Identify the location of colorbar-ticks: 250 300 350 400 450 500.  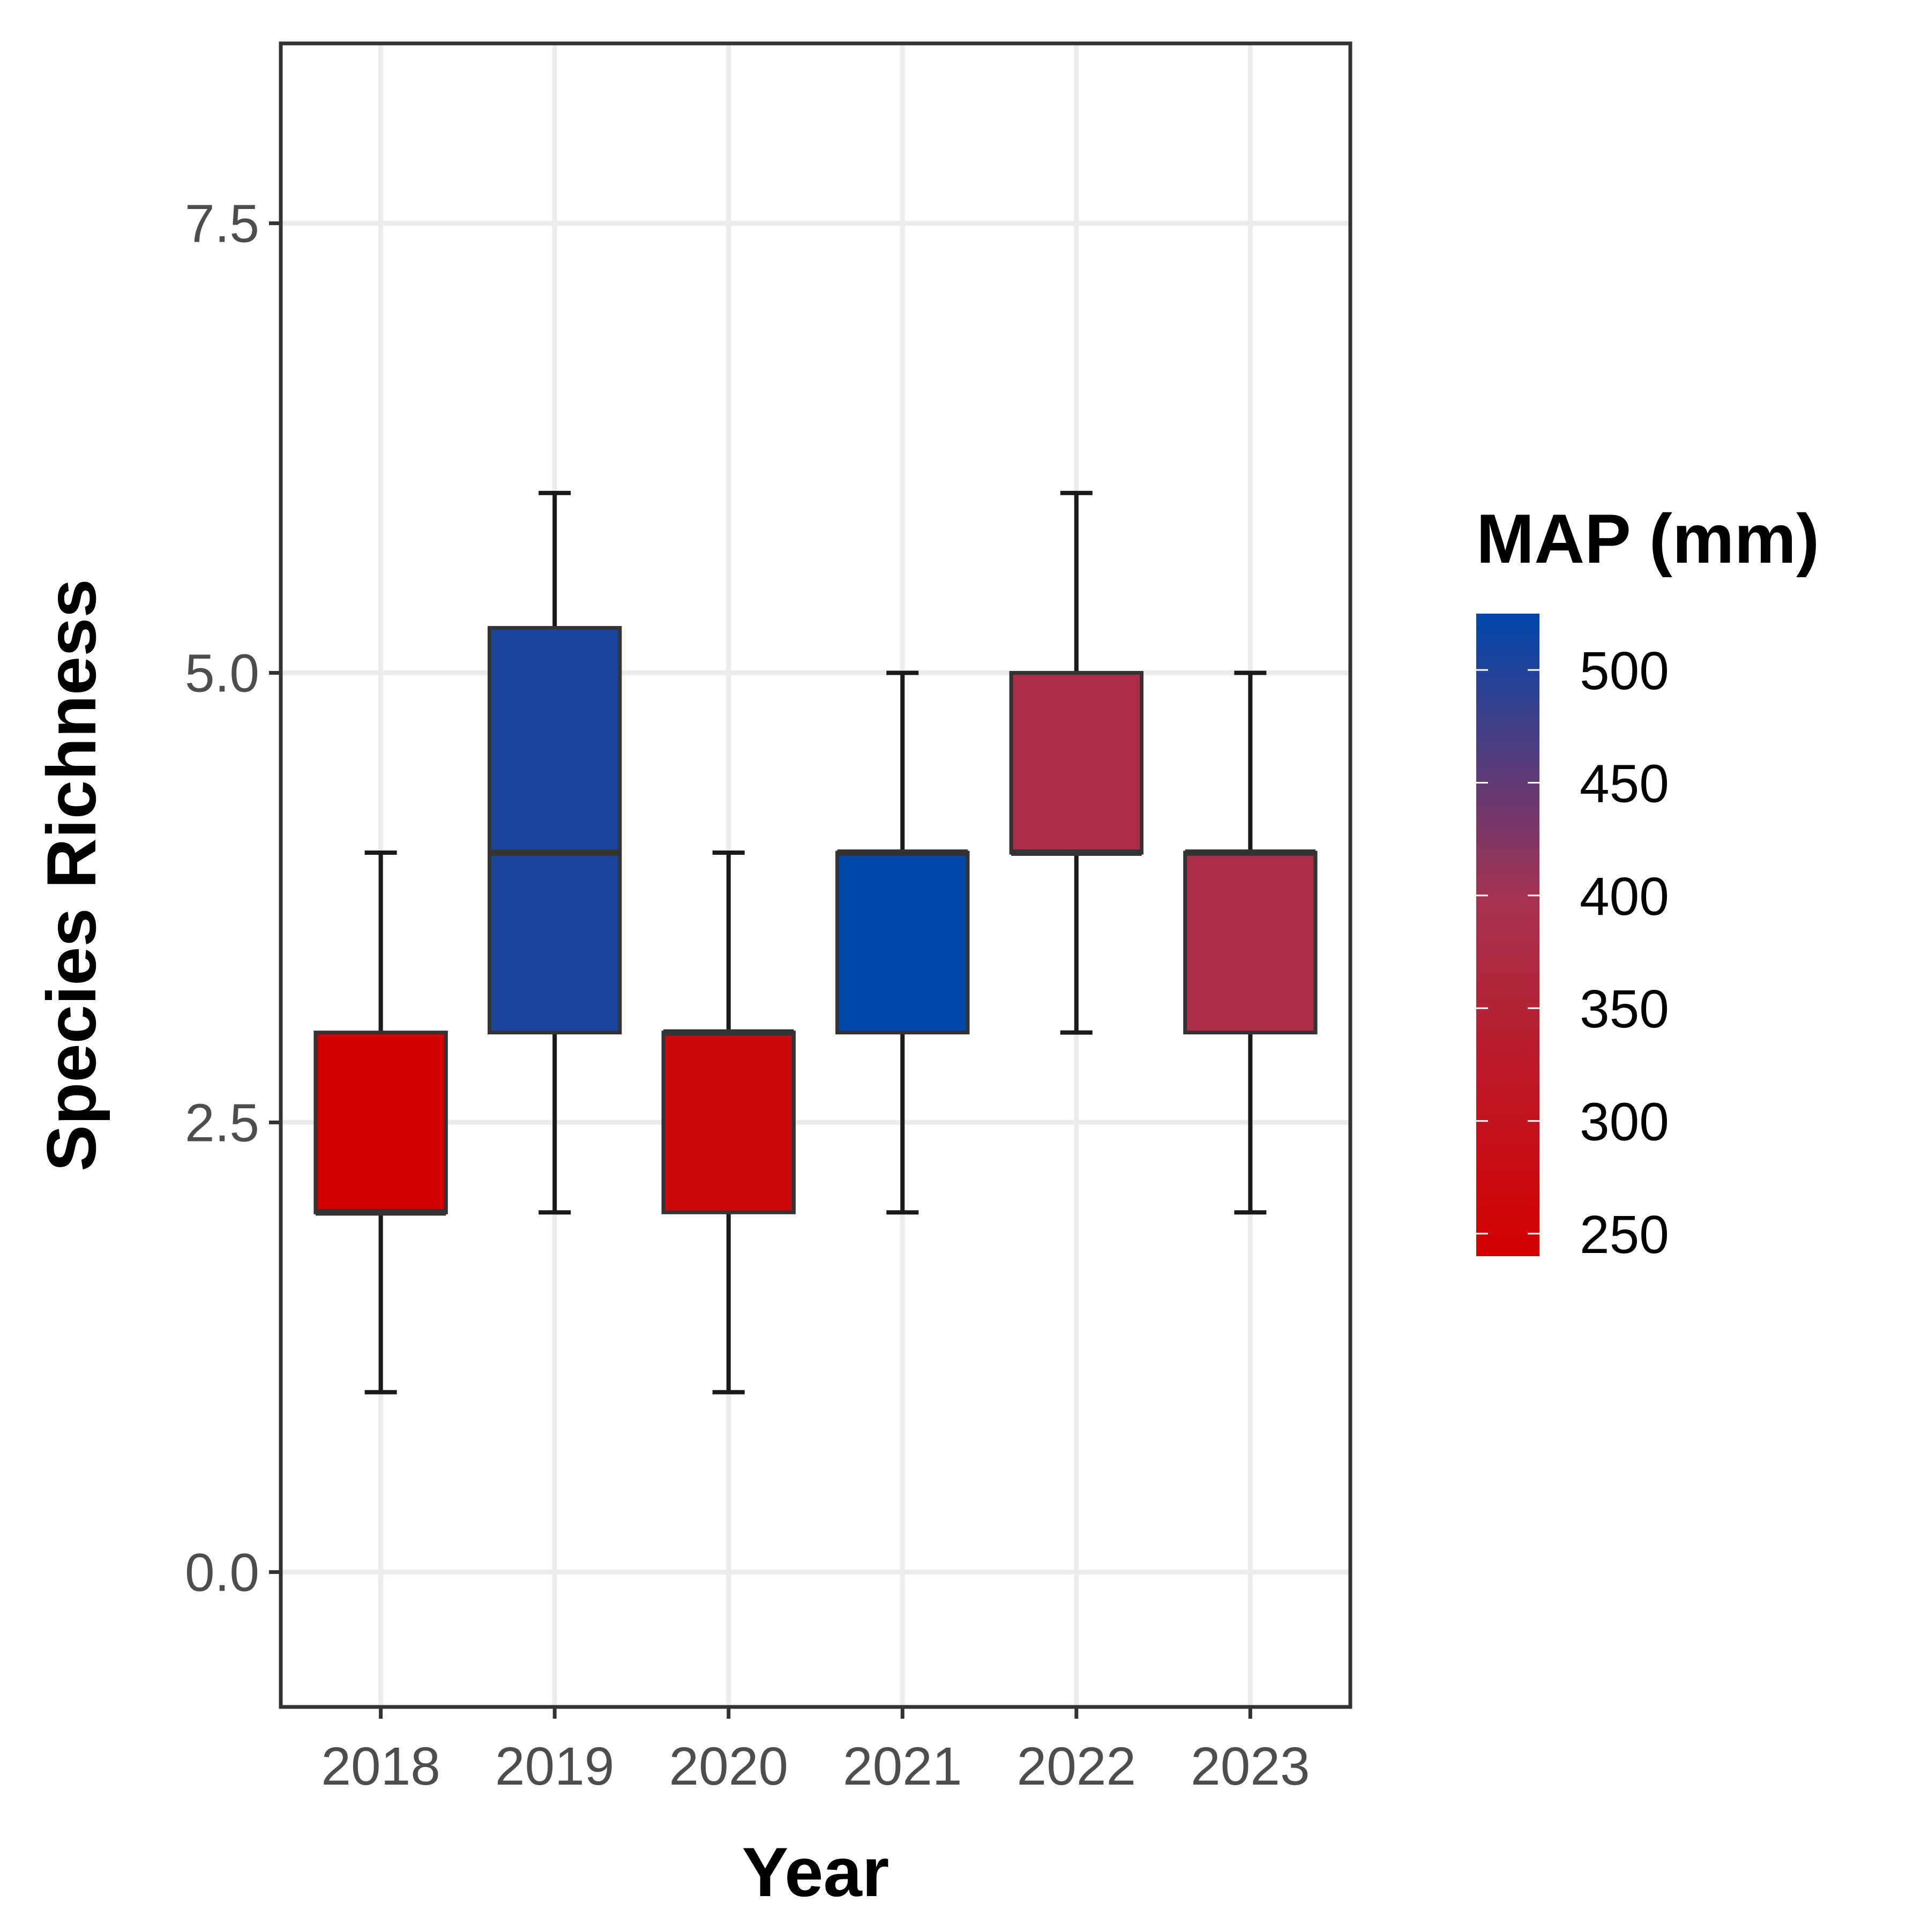
(1573, 953).